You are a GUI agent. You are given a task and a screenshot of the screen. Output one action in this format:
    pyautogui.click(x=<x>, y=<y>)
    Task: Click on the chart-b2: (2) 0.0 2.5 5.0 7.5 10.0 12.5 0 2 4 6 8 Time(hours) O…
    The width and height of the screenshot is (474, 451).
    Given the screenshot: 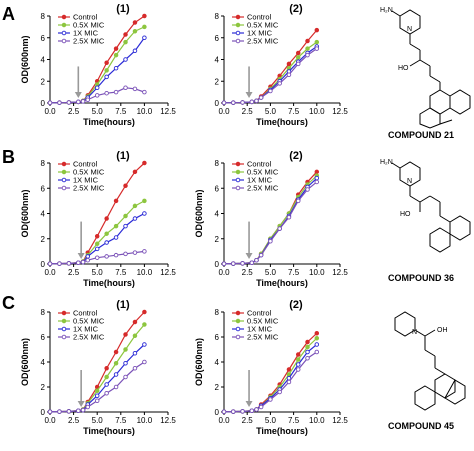 What is the action you would take?
    pyautogui.click(x=271, y=219)
    